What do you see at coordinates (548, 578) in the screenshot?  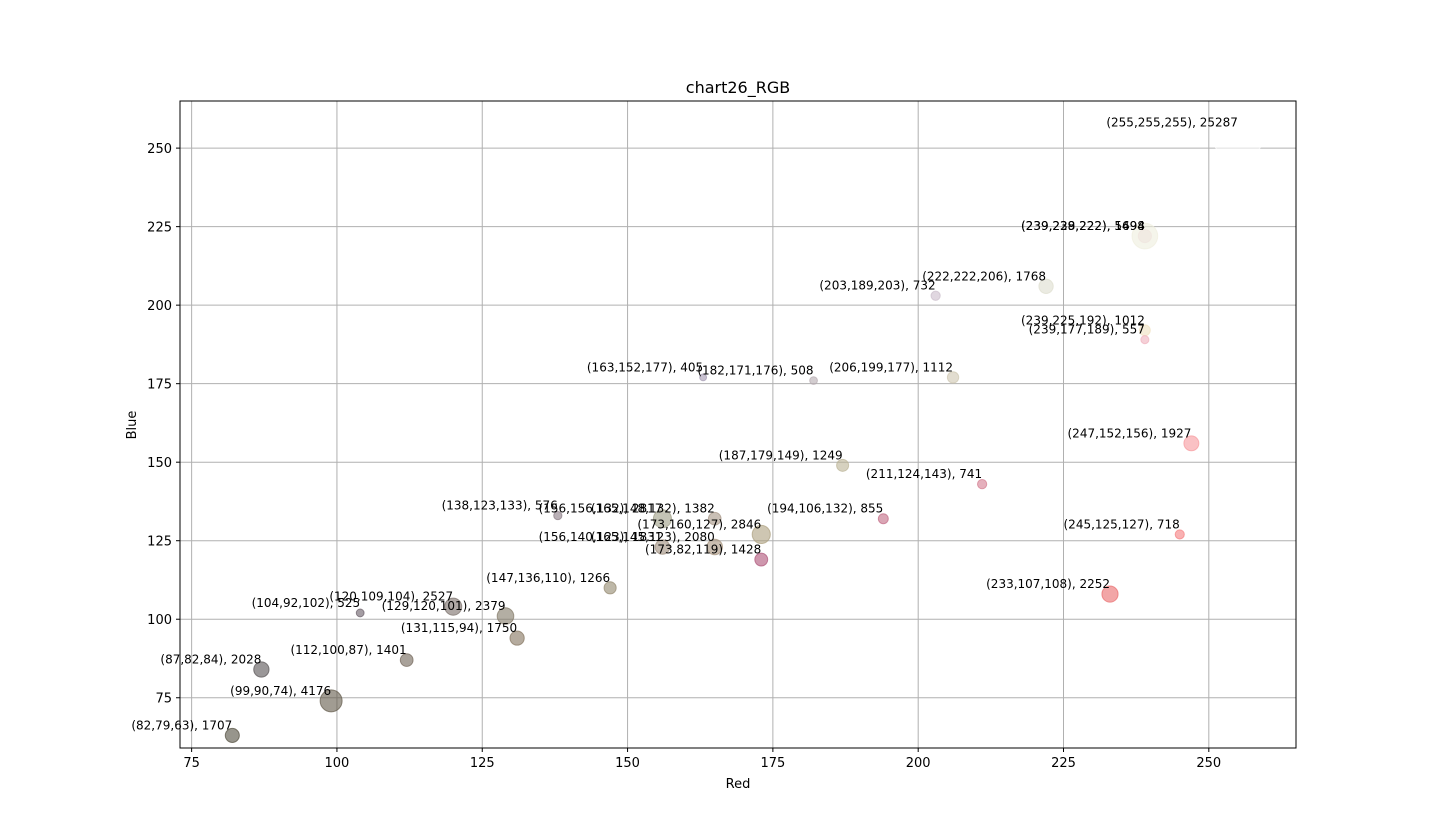 I see `point-label: (147,136,110), 1266` at bounding box center [548, 578].